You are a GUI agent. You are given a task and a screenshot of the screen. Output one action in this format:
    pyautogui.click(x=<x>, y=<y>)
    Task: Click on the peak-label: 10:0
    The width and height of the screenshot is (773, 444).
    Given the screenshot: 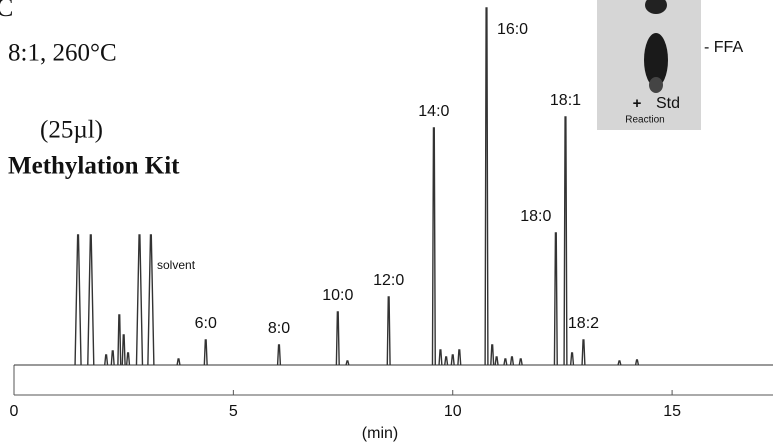 What is the action you would take?
    pyautogui.click(x=337, y=295)
    